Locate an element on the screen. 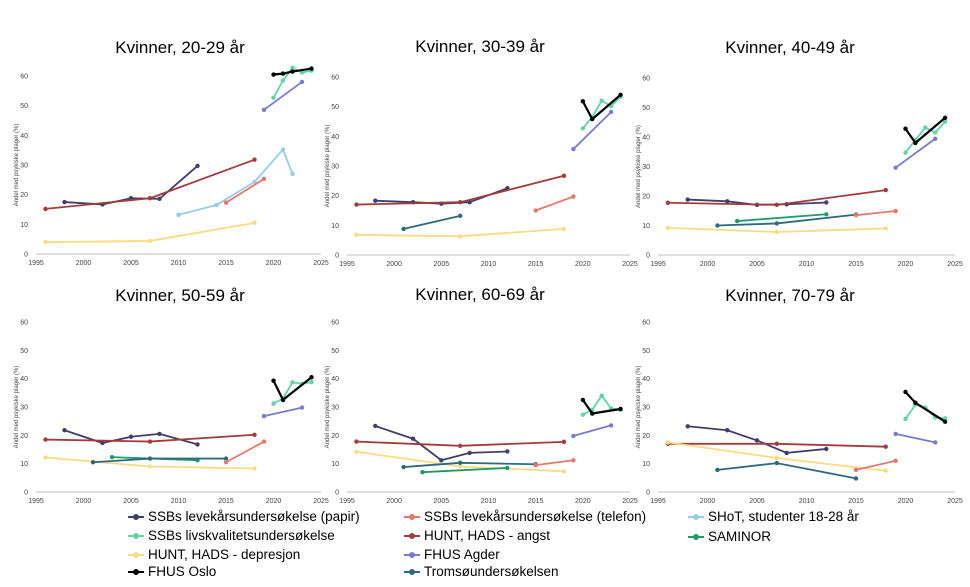 This screenshot has height=587, width=970. series-ssbs-levekårsundersøkelse-papir- is located at coordinates (131, 437).